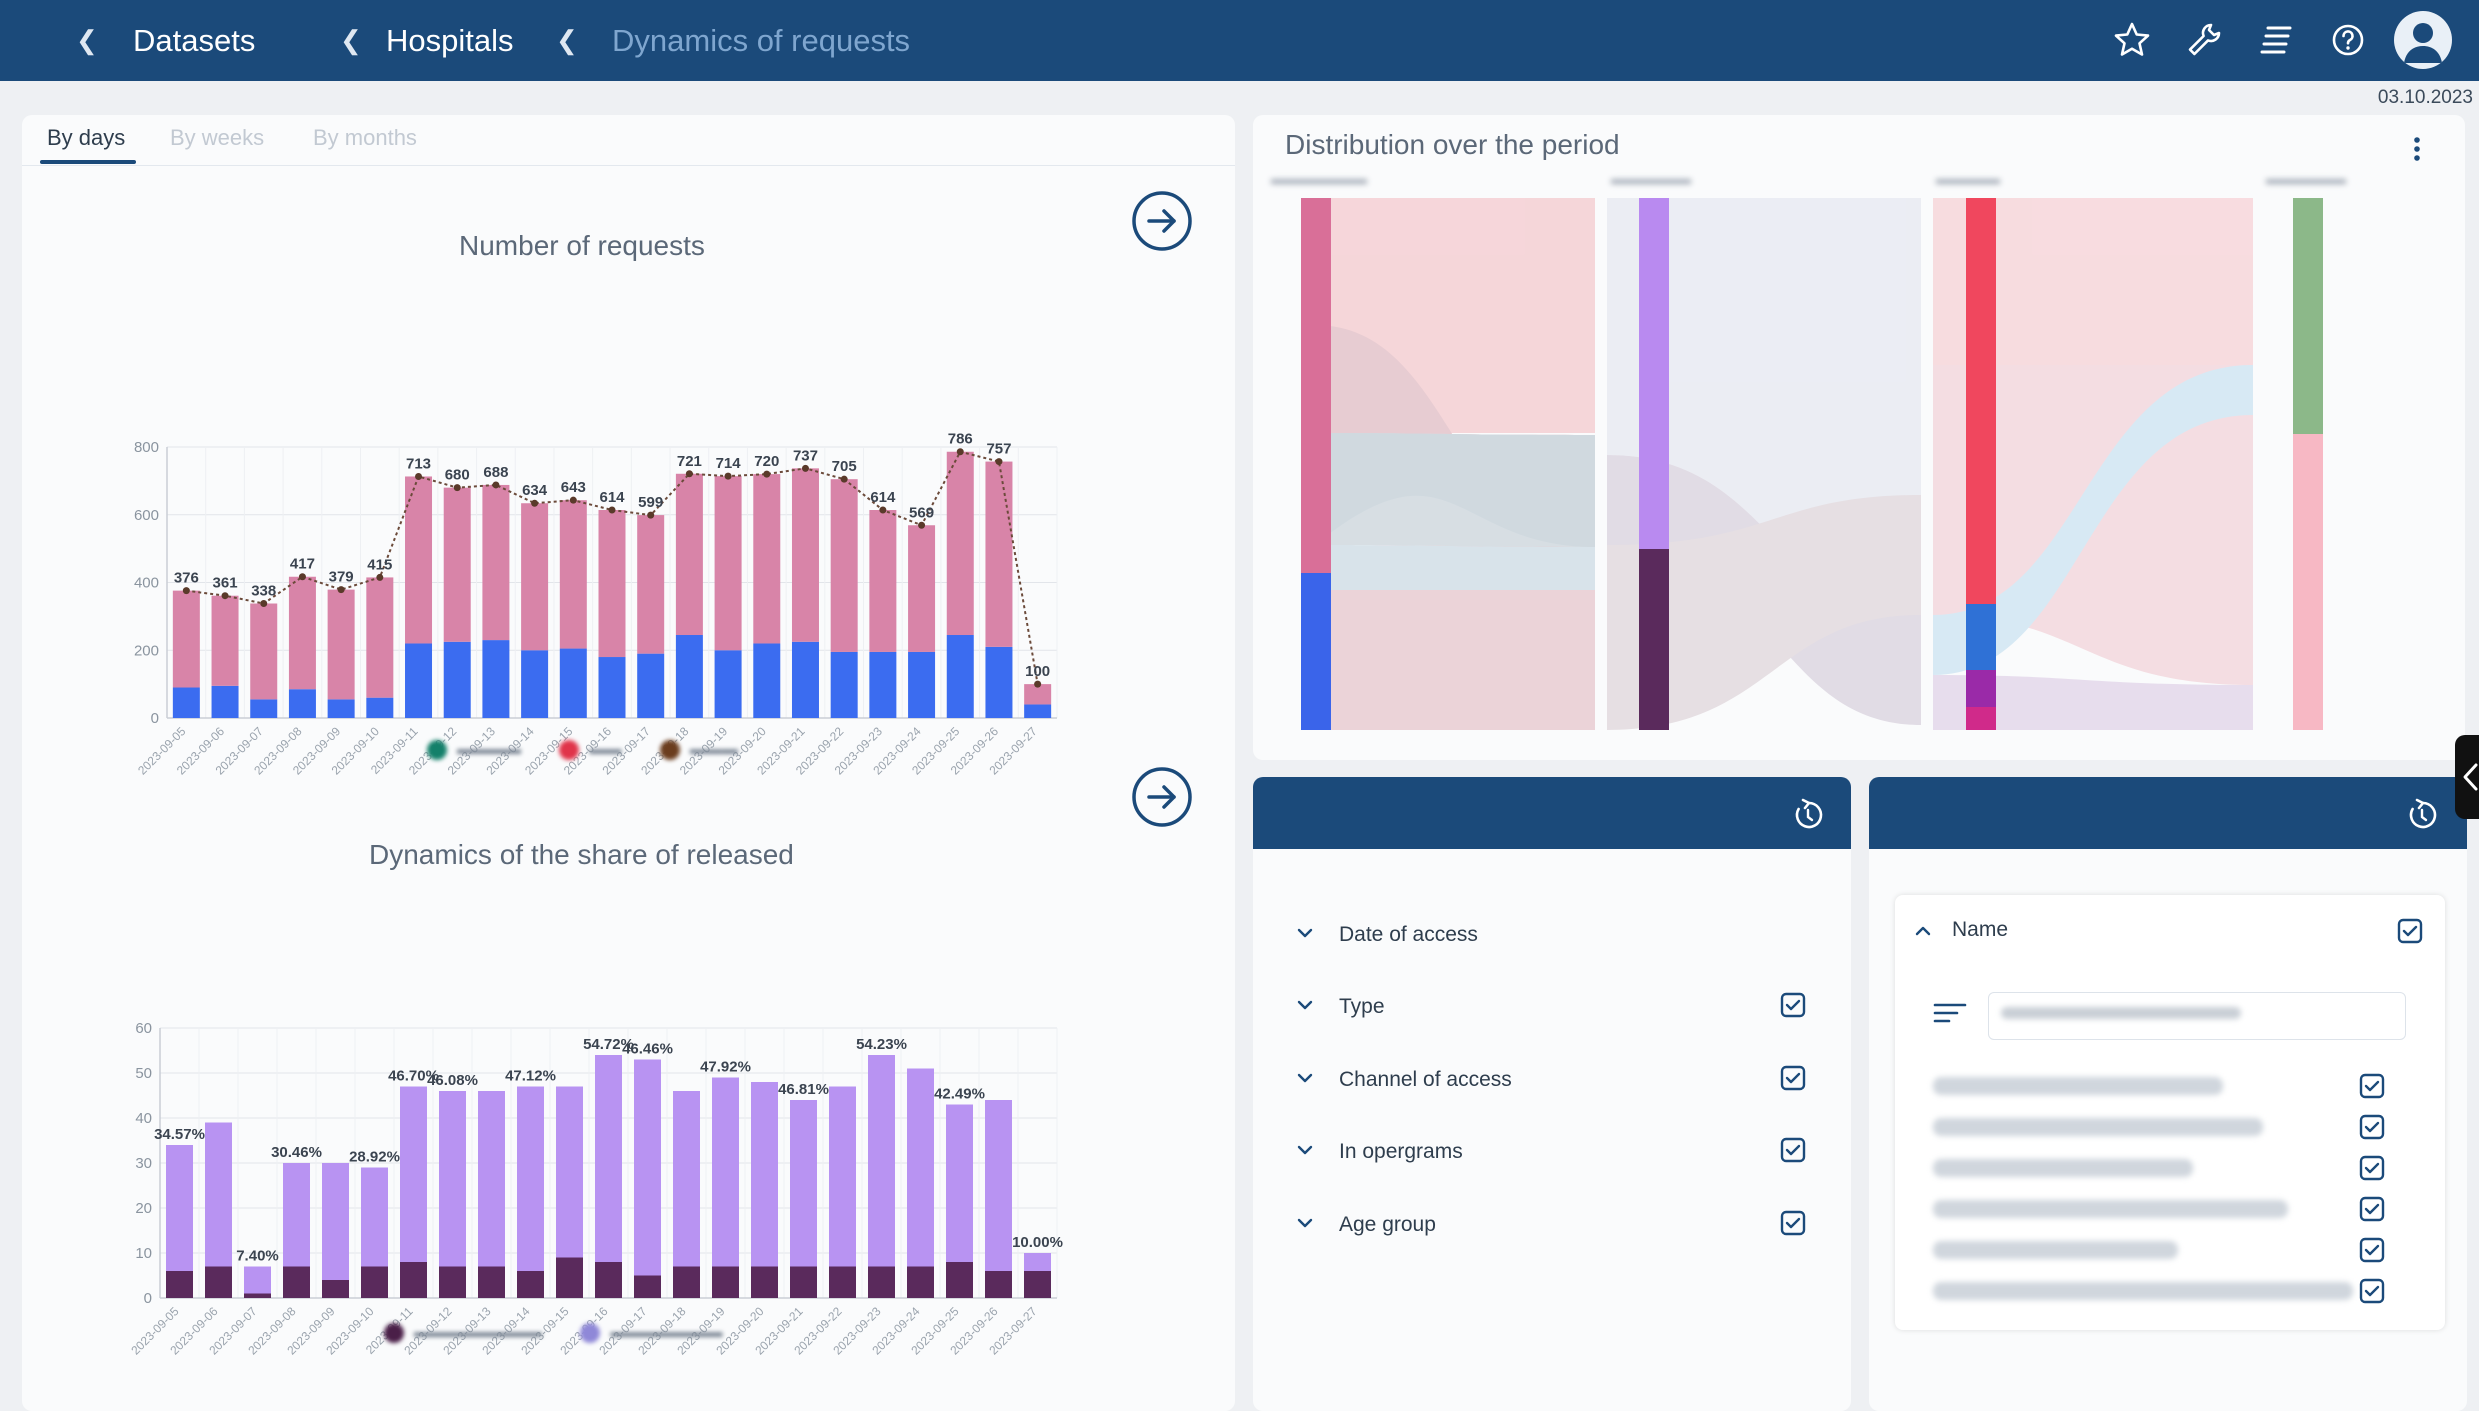 The height and width of the screenshot is (1411, 2479). I want to click on filter-row-age-group: Age group, so click(1552, 1225).